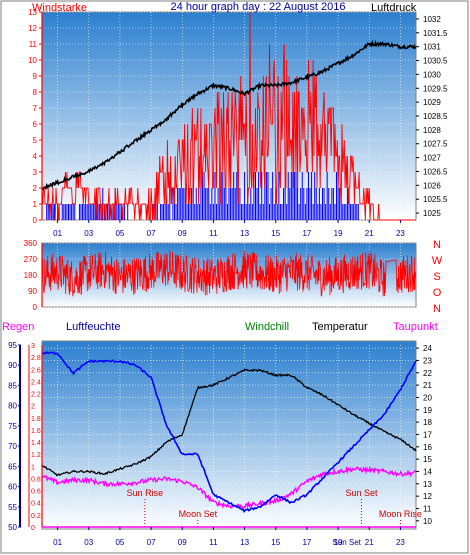 The image size is (470, 555). Describe the element at coordinates (33, 44) in the screenshot. I see `wind-speed-tick-label: 11` at that location.